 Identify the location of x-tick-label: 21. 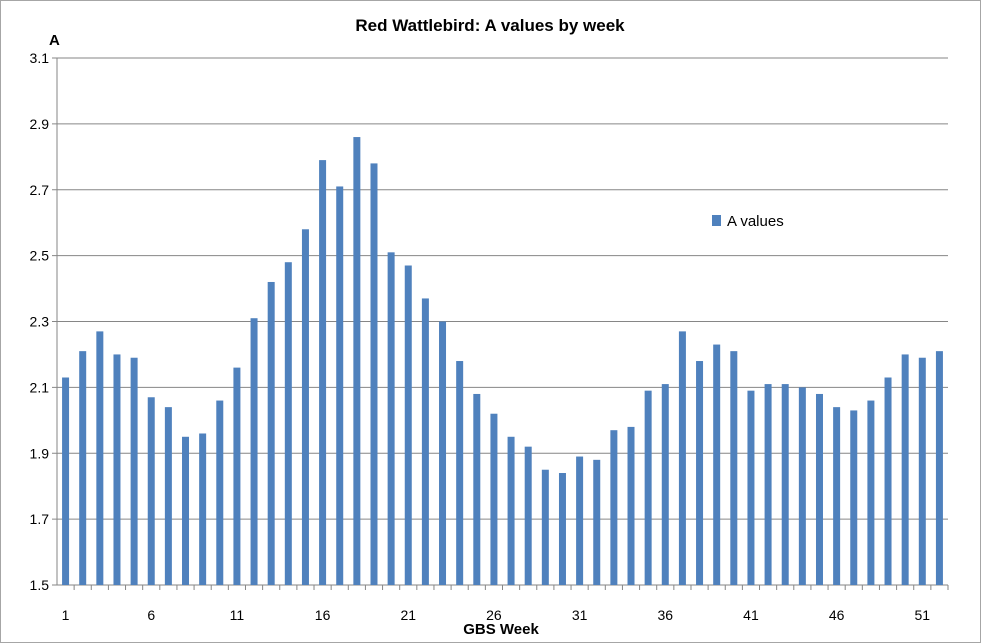
(408, 615).